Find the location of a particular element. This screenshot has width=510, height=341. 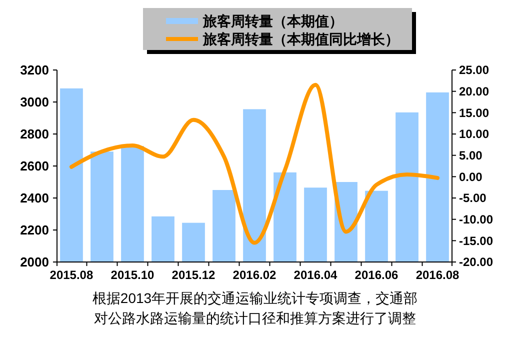

y2-tick-label: 0.00 is located at coordinates (471, 177).